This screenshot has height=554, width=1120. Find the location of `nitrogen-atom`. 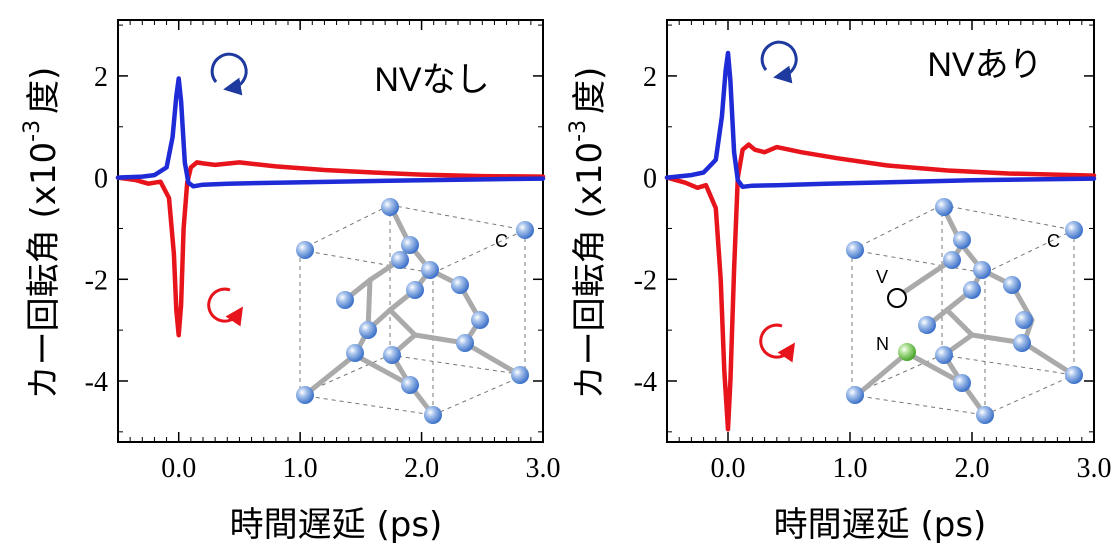

nitrogen-atom is located at coordinates (907, 352).